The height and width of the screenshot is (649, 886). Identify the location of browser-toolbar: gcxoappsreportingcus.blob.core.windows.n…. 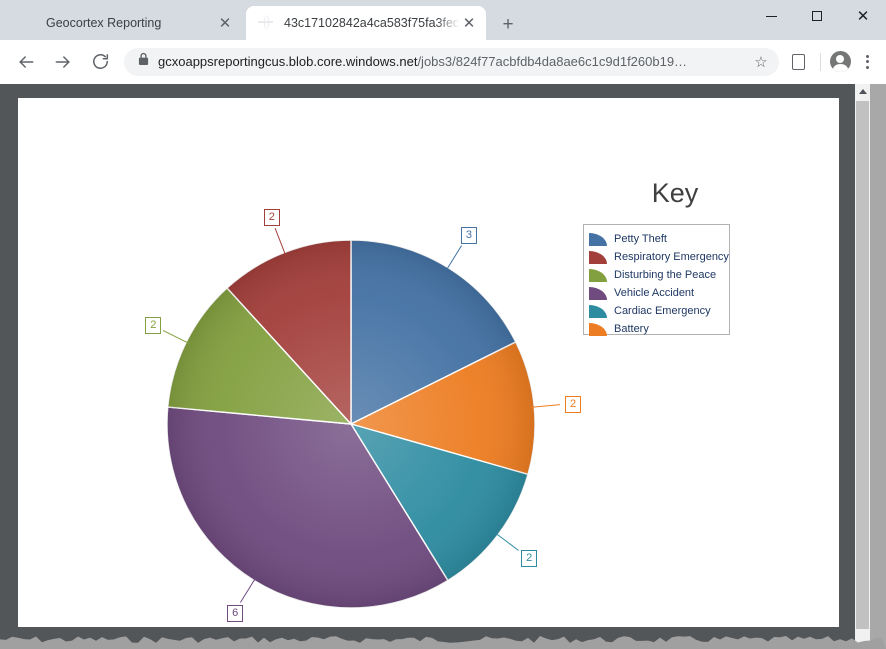
(443, 62).